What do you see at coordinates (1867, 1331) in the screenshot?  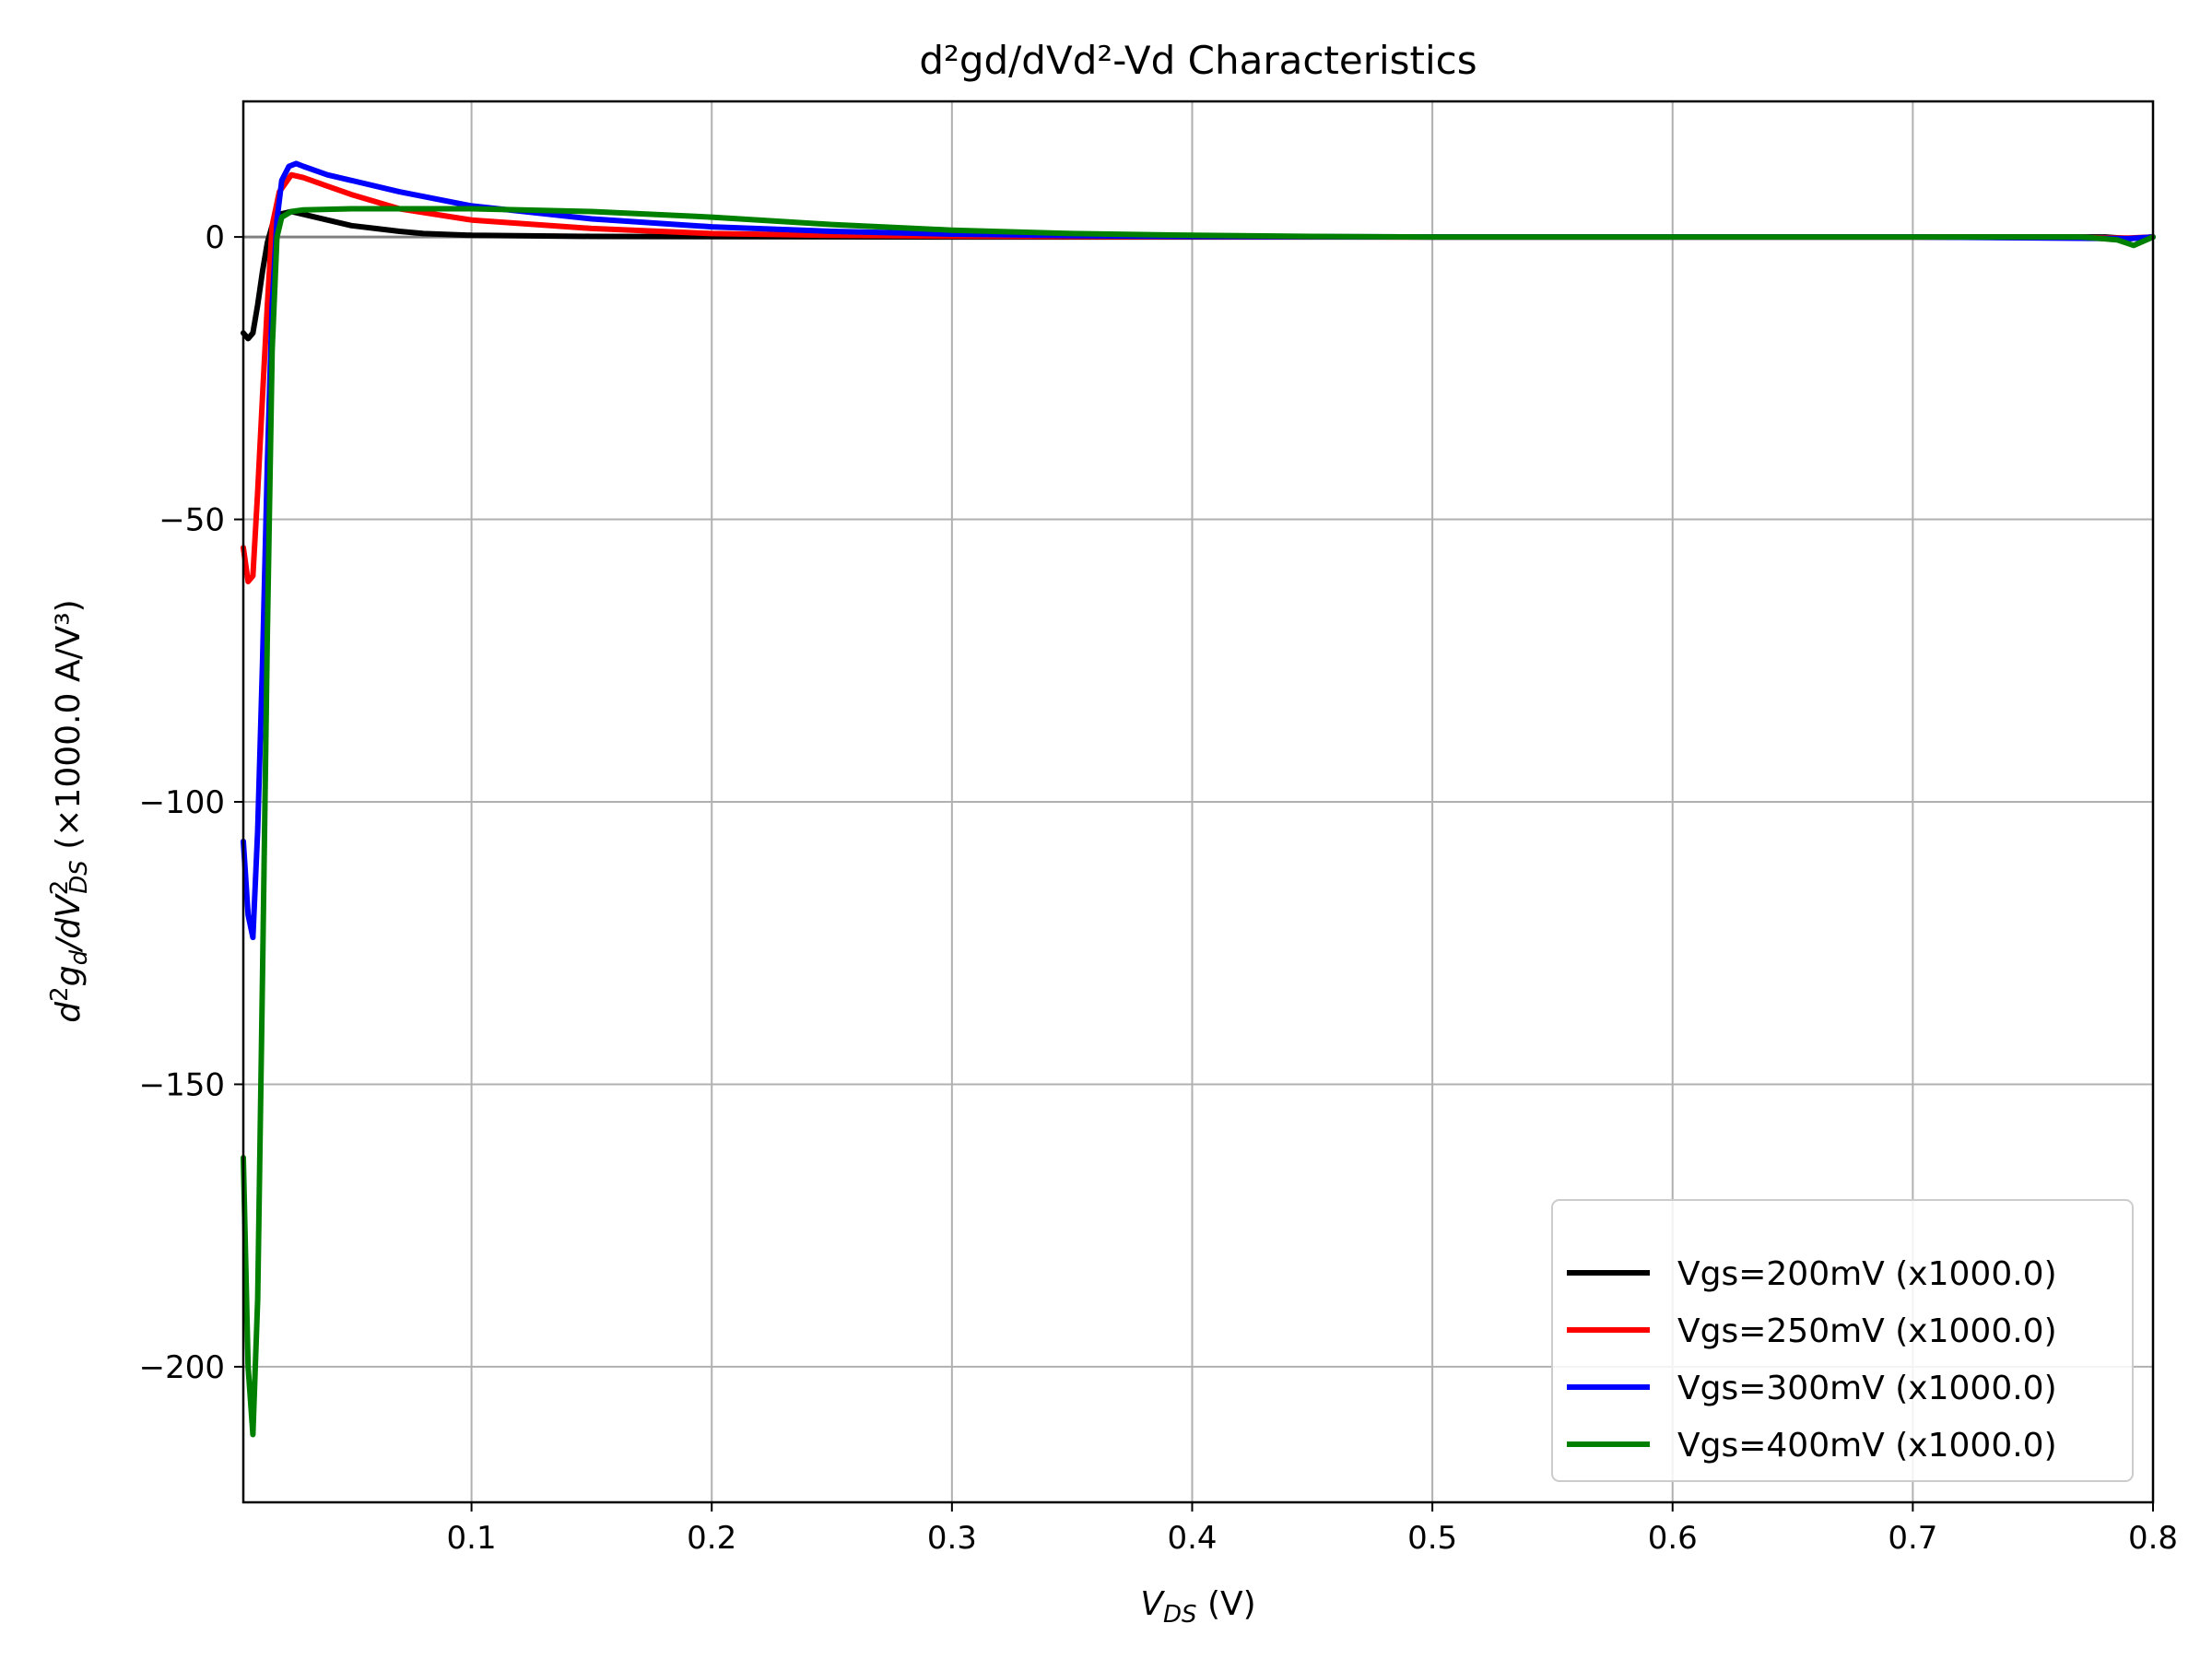 I see `legend-label-2: Vgs=250mV (x1000.0)` at bounding box center [1867, 1331].